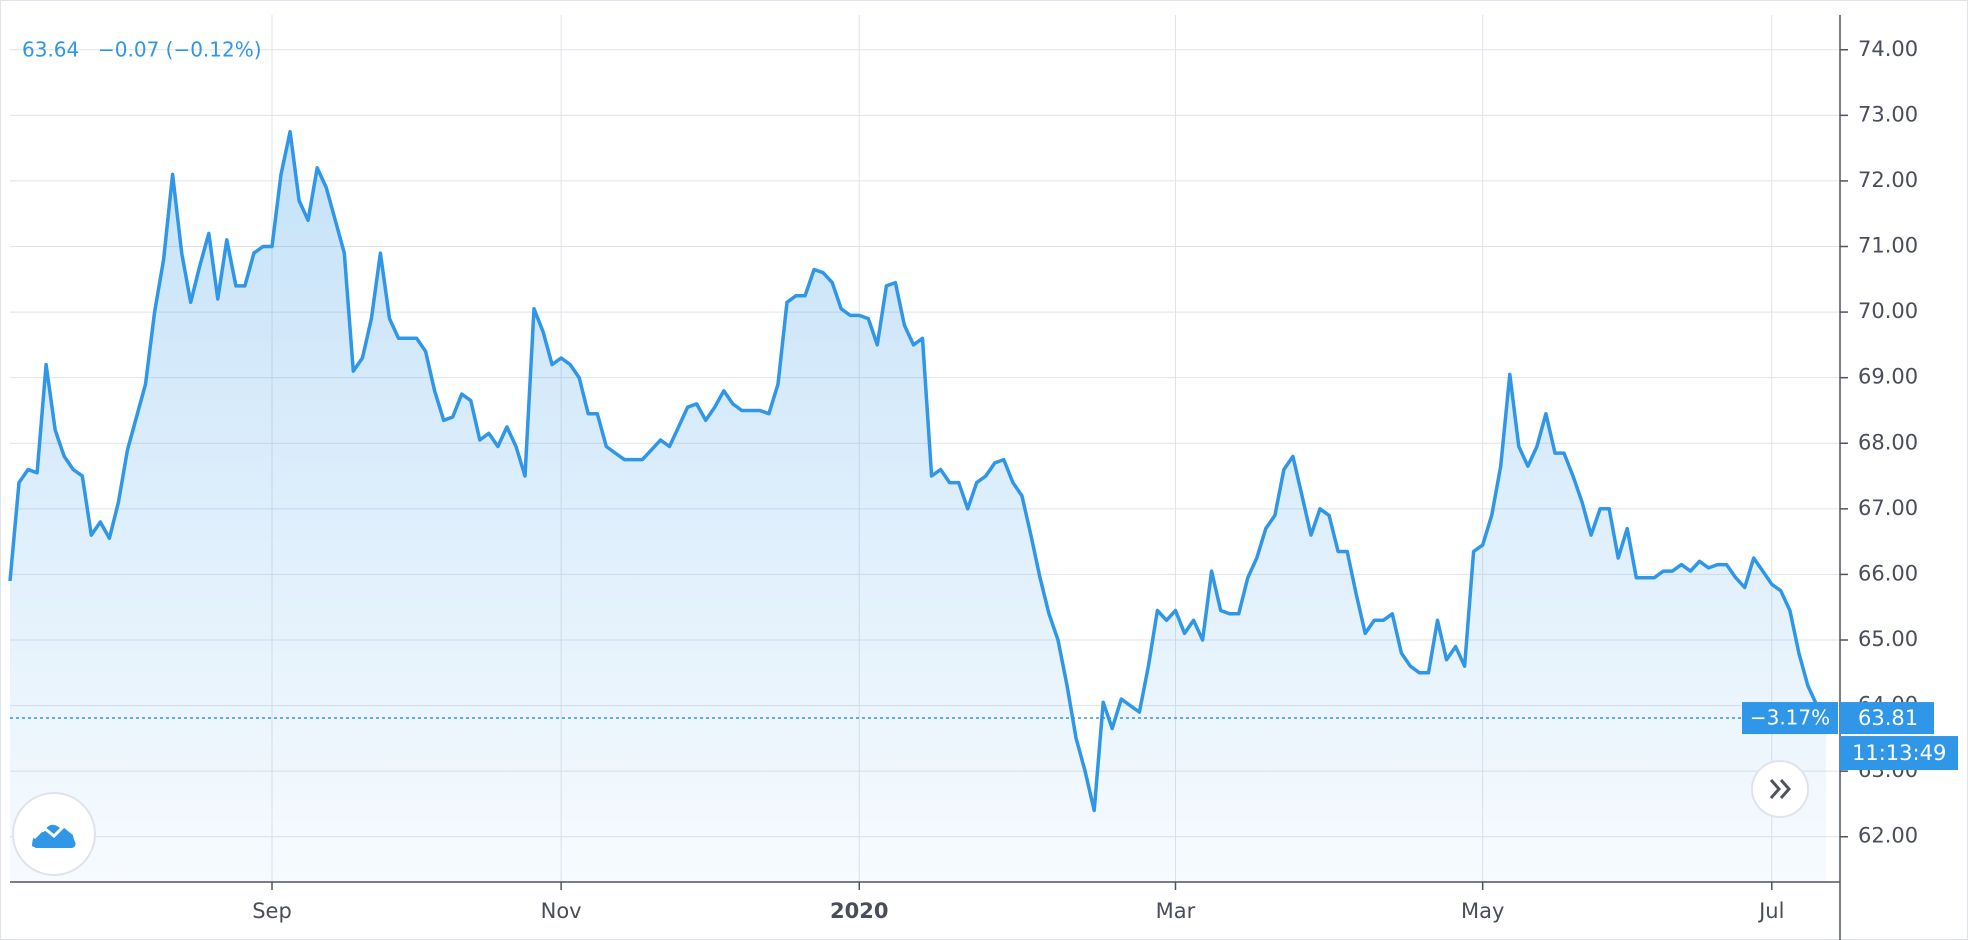 Image resolution: width=1968 pixels, height=940 pixels. I want to click on x-tick-label: May, so click(1482, 911).